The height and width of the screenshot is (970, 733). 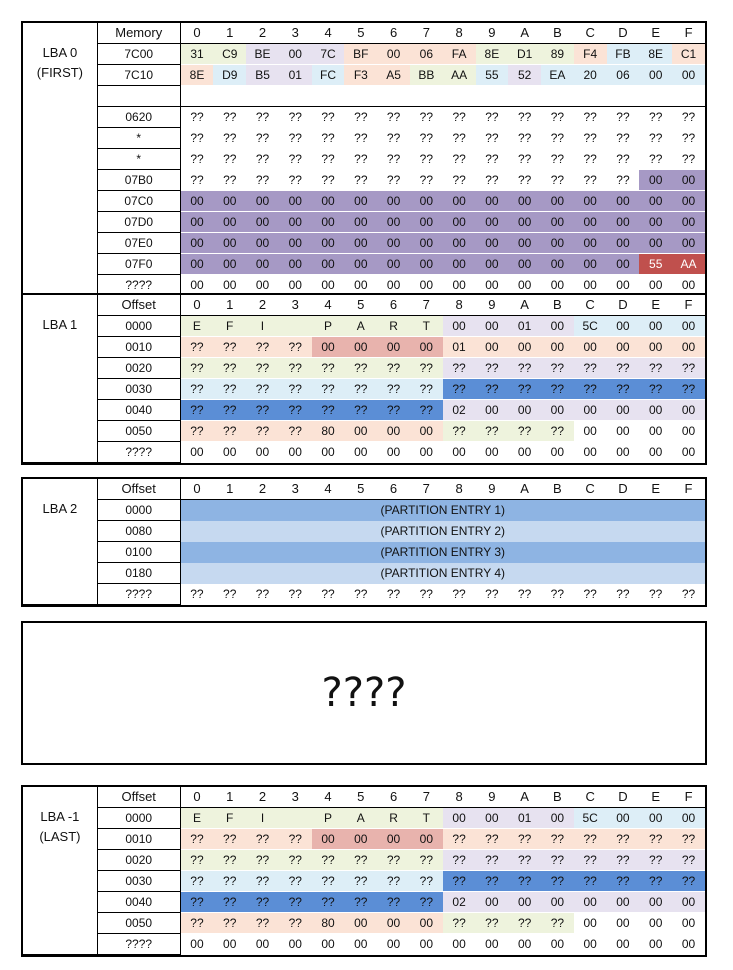 I want to click on row-address: 07E0, so click(x=139, y=243).